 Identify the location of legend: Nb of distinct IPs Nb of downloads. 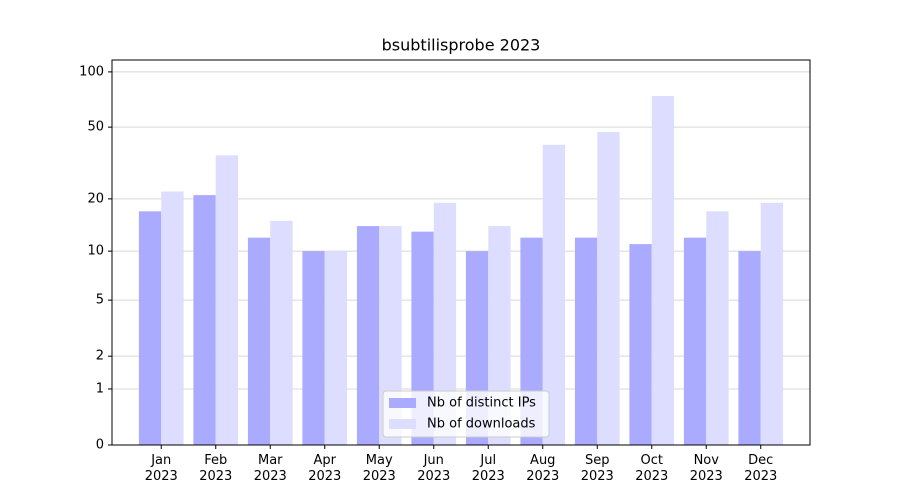
(466, 414).